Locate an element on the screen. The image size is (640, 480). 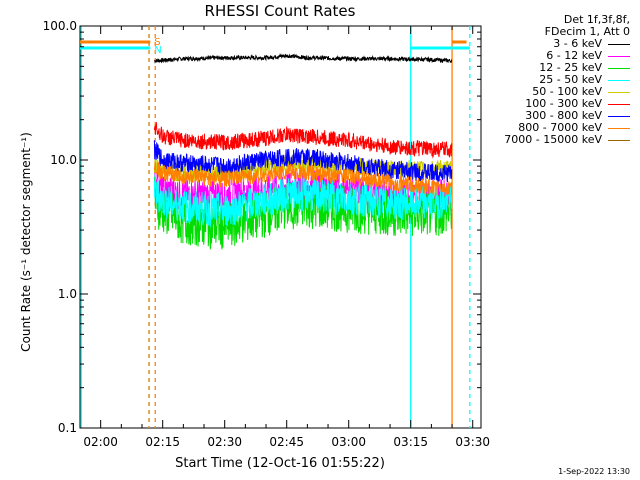
legend-label: 50 - 100 keV is located at coordinates (567, 91).